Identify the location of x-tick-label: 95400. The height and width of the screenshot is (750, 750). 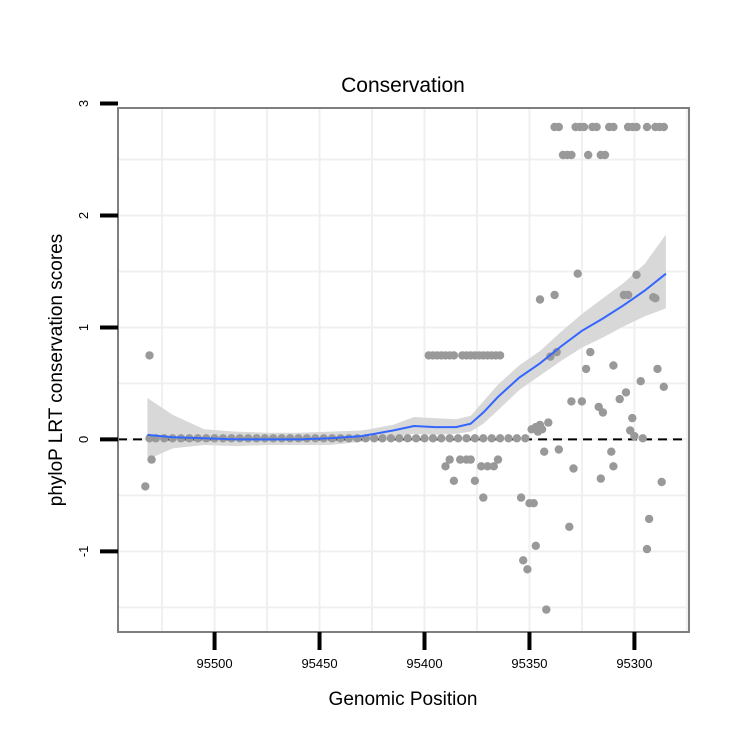
(424, 663).